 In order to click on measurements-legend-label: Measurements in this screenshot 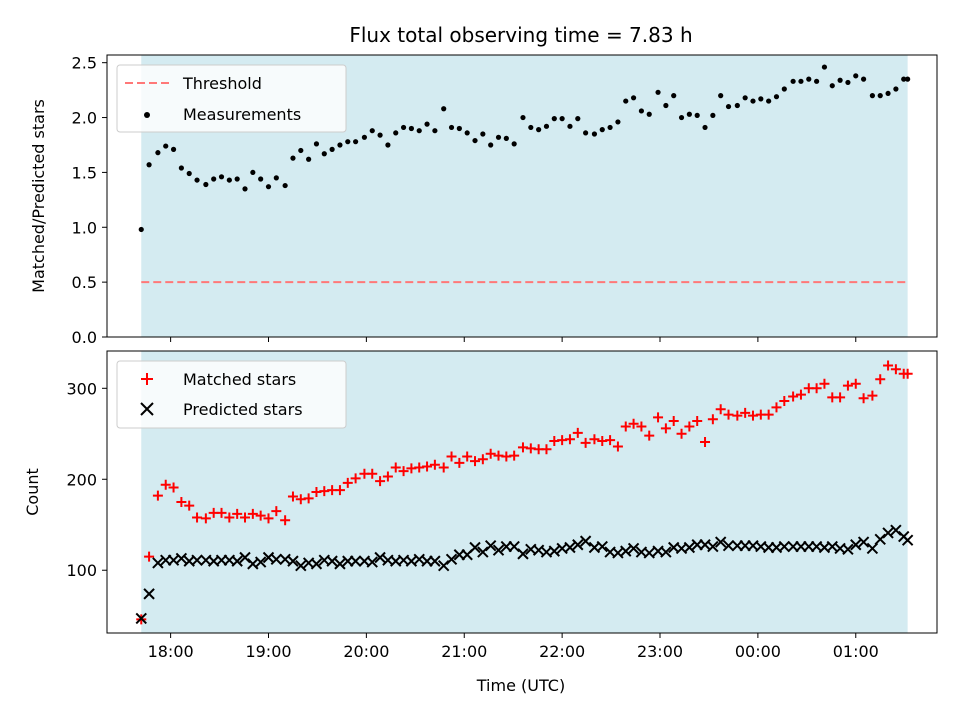, I will do `click(242, 114)`.